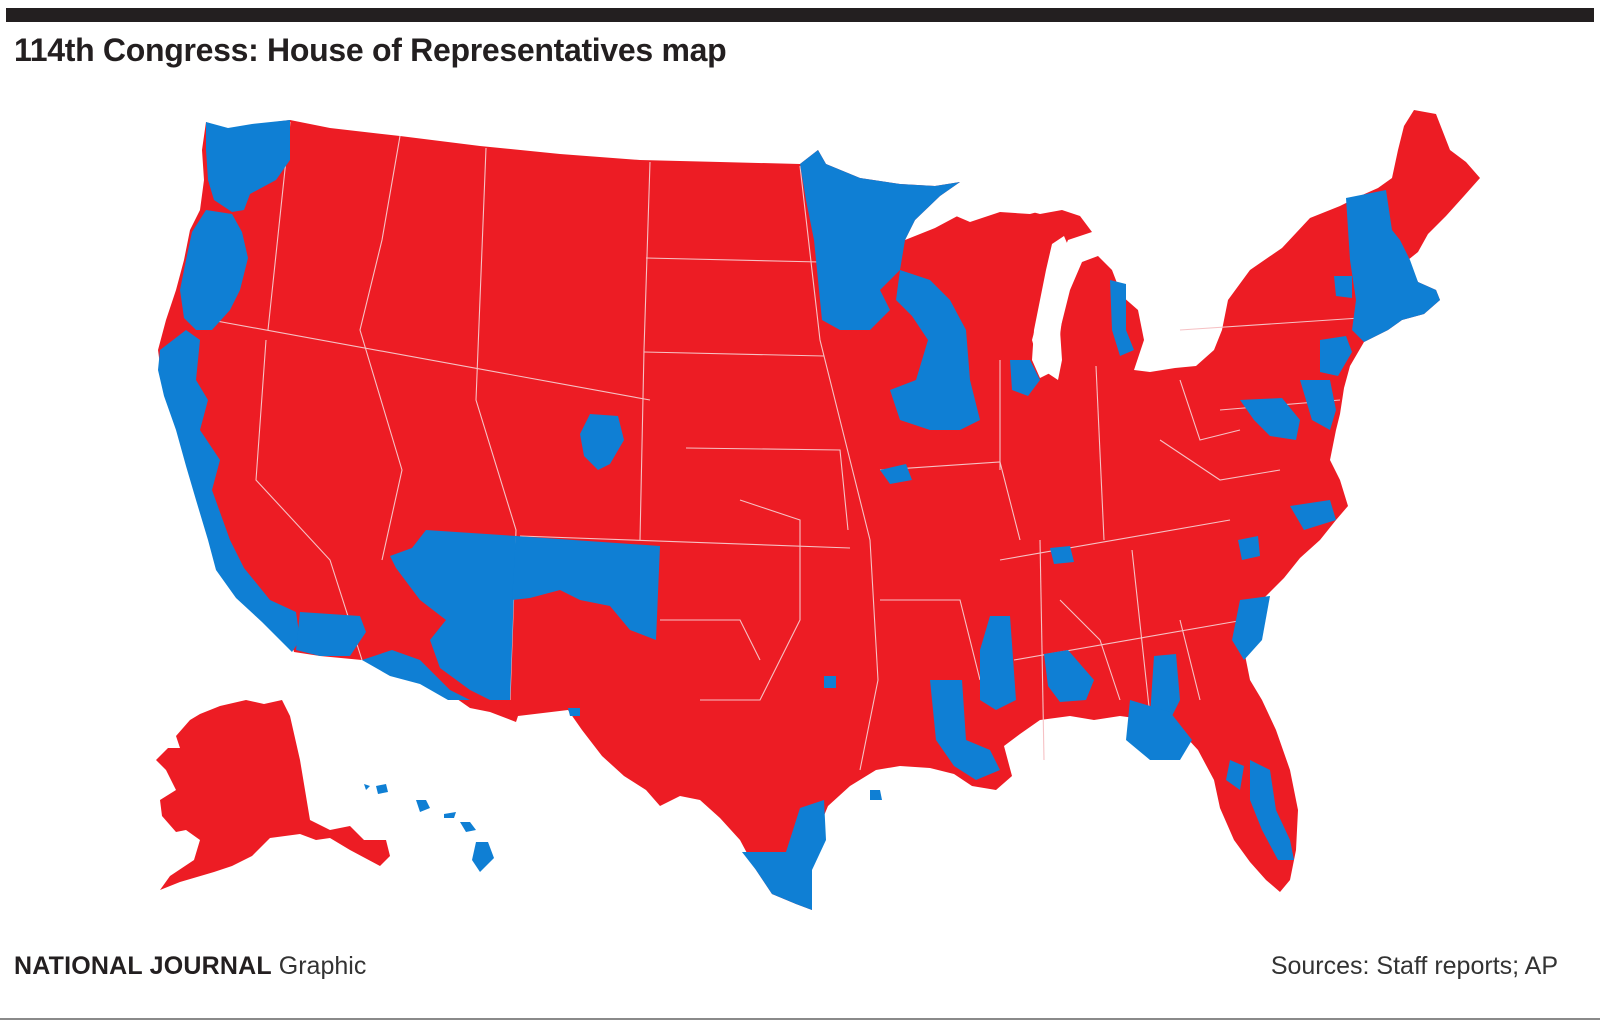  What do you see at coordinates (273, 795) in the screenshot?
I see `alaska` at bounding box center [273, 795].